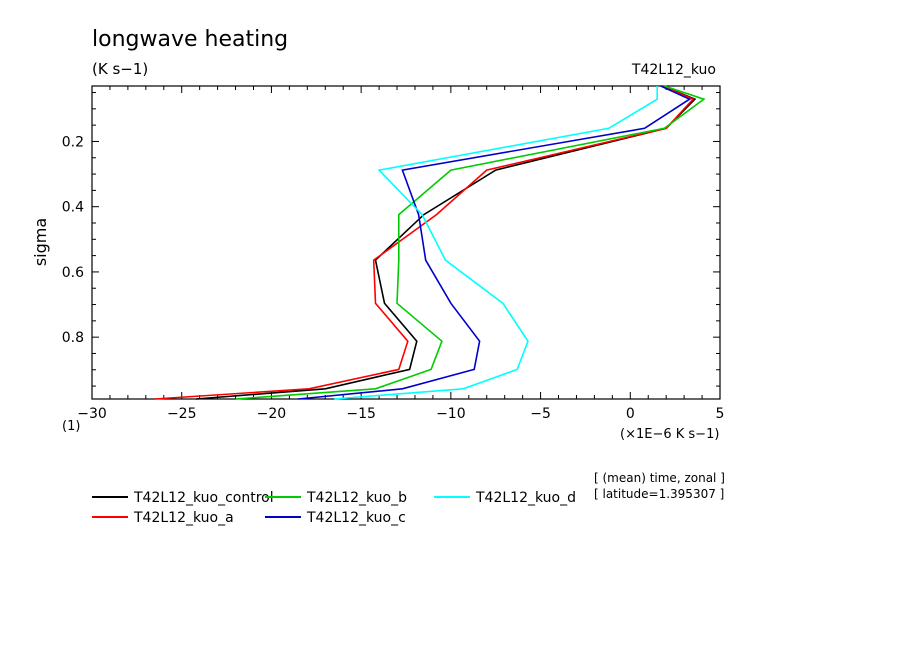 The height and width of the screenshot is (654, 904). Describe the element at coordinates (71, 426) in the screenshot. I see `corner-label: (1)` at that location.